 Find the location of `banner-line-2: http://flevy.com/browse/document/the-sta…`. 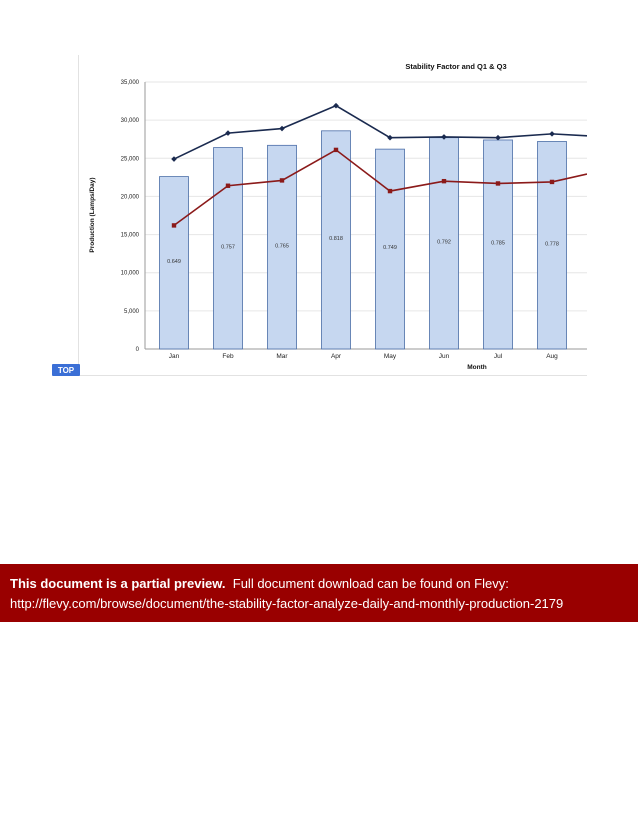

banner-line-2: http://flevy.com/browse/document/the-sta… is located at coordinates (324, 604).